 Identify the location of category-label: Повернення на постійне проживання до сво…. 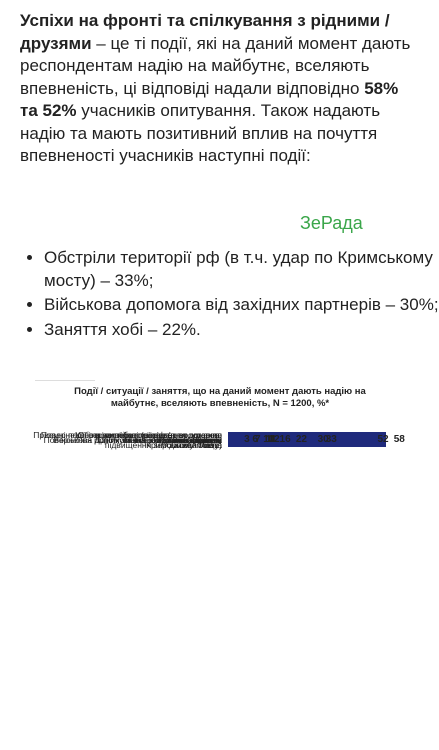
(131, 439).